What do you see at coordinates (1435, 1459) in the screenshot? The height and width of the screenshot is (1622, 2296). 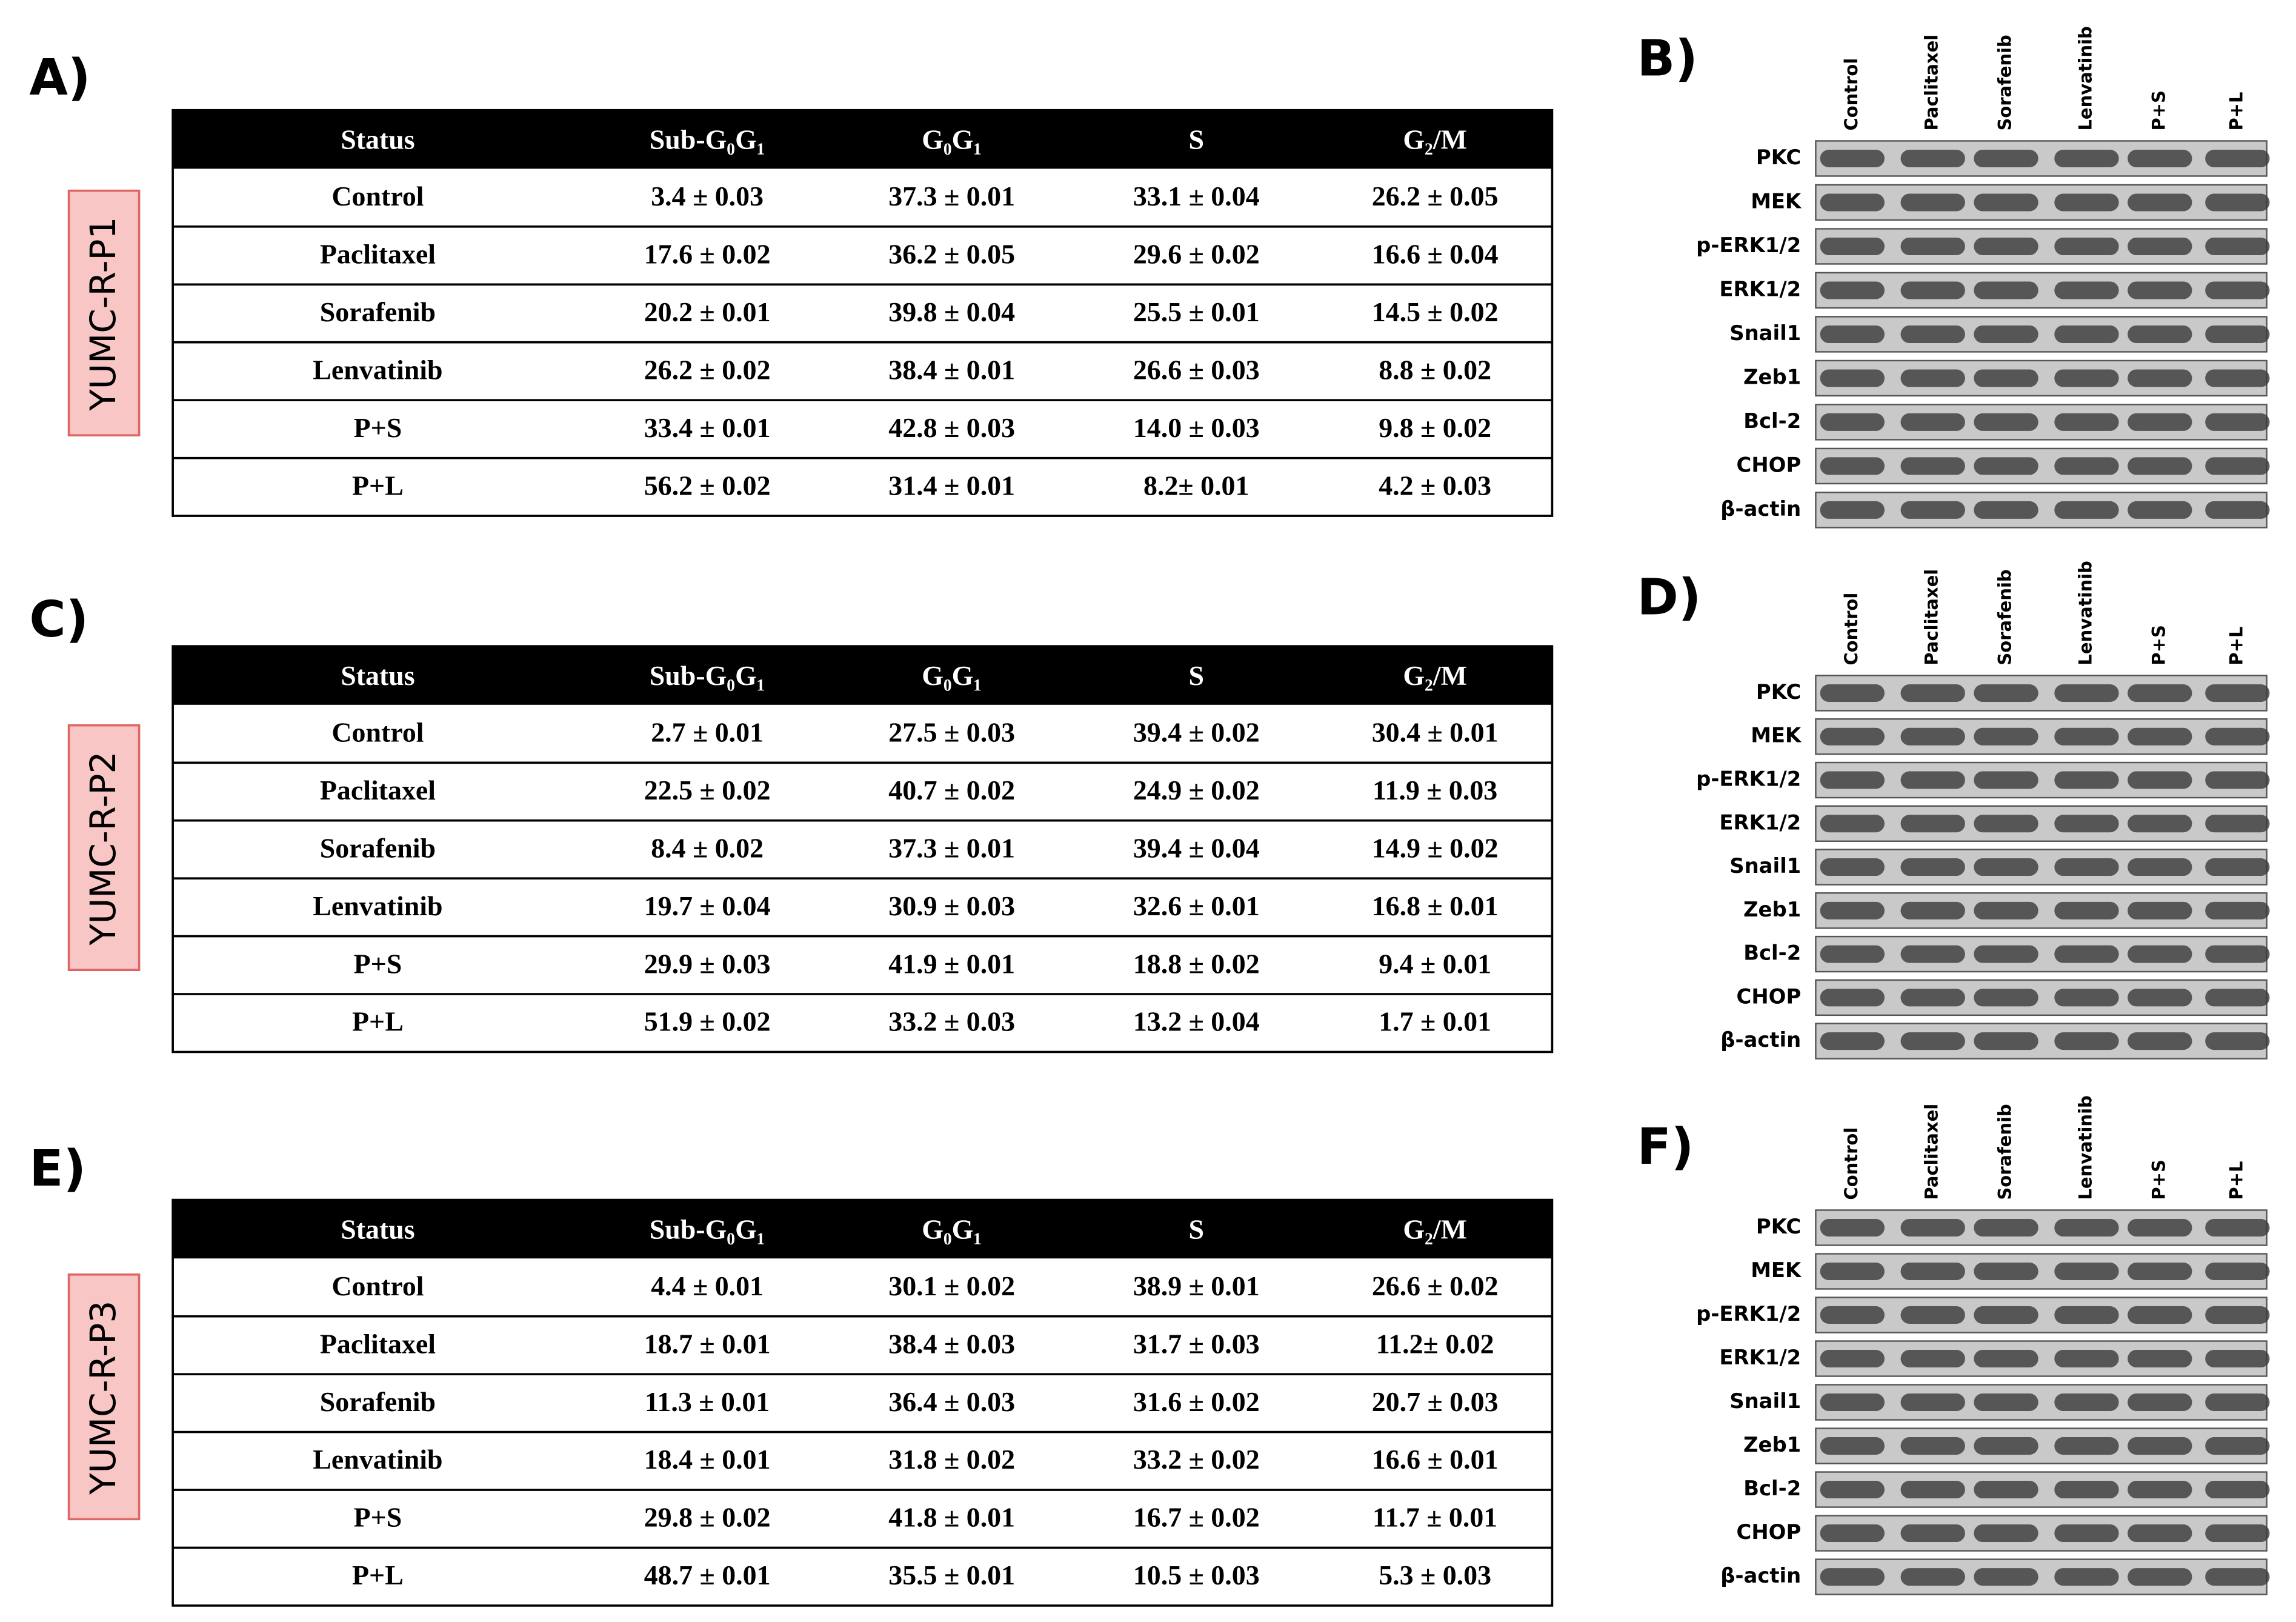 I see `table-cell: 16.6 ± 0.01` at bounding box center [1435, 1459].